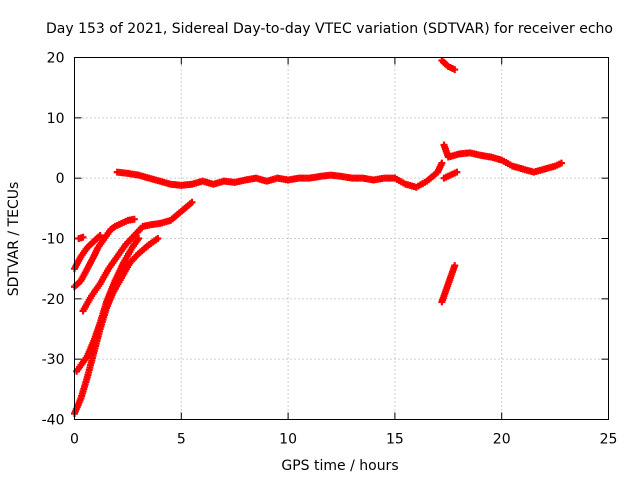 This screenshot has width=640, height=480. Describe the element at coordinates (53, 240) in the screenshot. I see `y-tick-label: -10` at that location.